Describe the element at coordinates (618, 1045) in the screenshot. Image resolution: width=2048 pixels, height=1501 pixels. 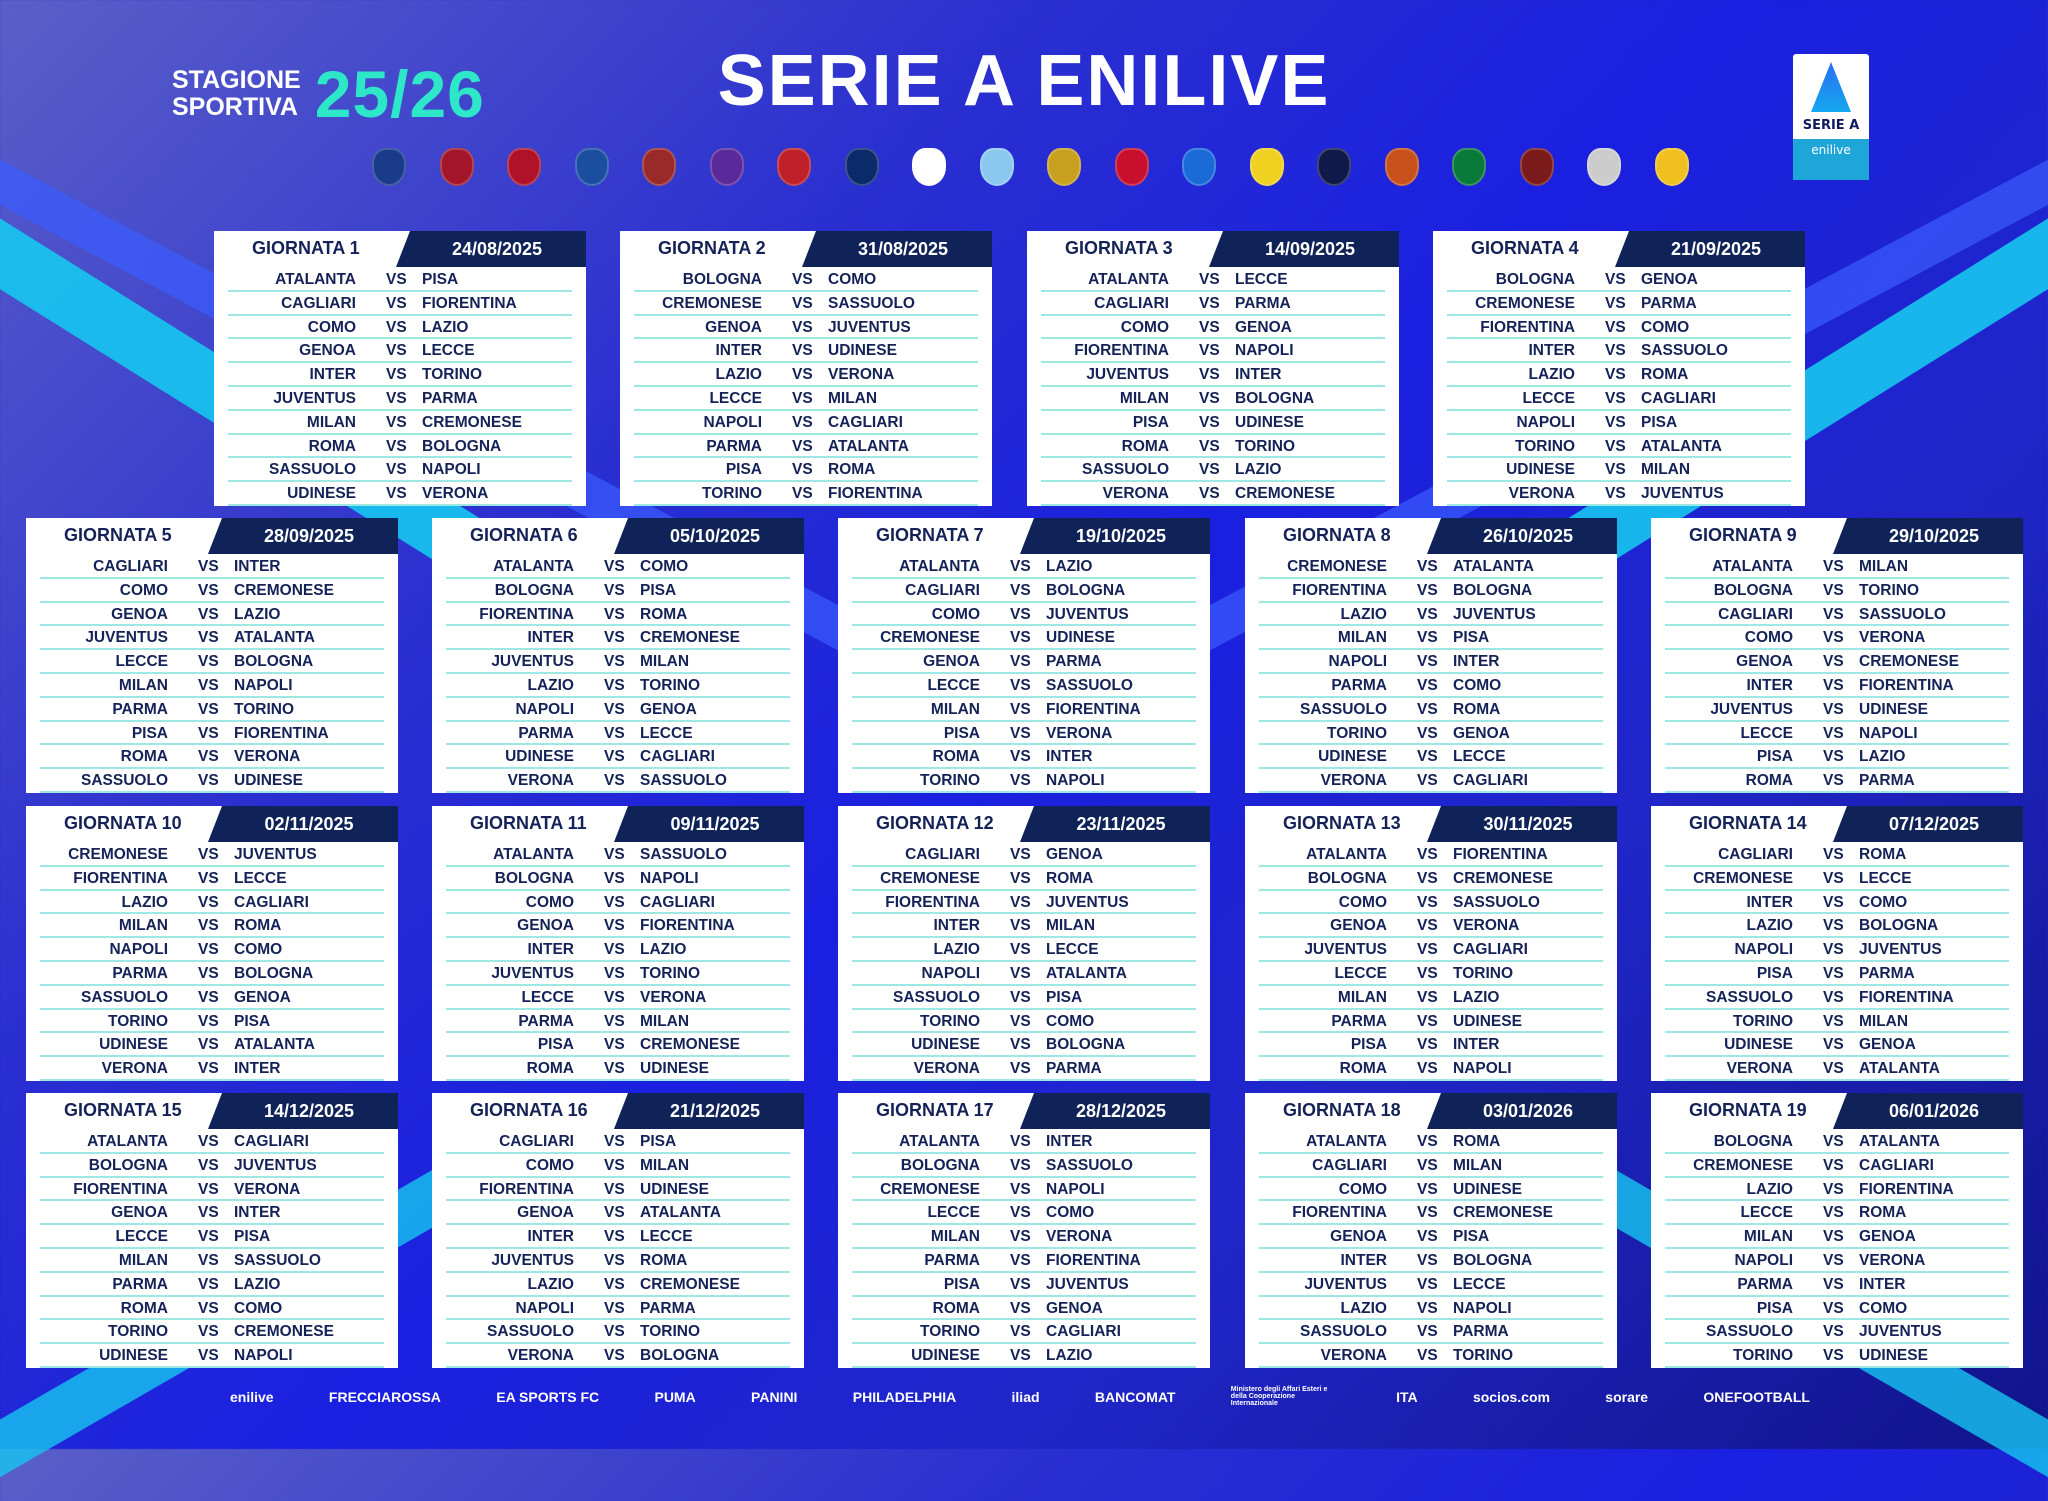
I see `match-row: PISA VS CREMONESE` at that location.